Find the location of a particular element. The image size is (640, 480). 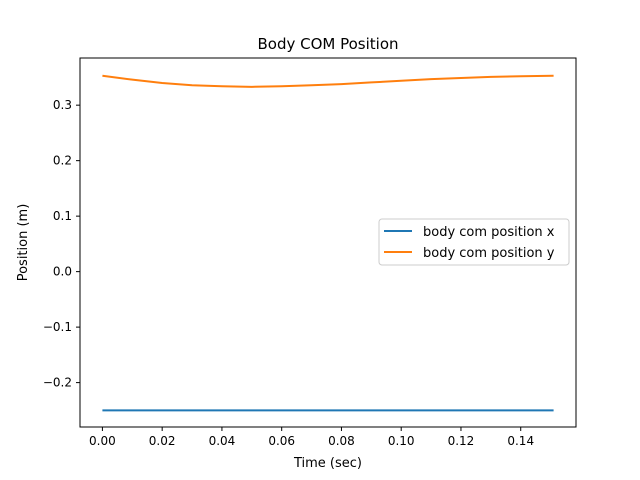

y-tick-label: 0.1 is located at coordinates (62, 216).